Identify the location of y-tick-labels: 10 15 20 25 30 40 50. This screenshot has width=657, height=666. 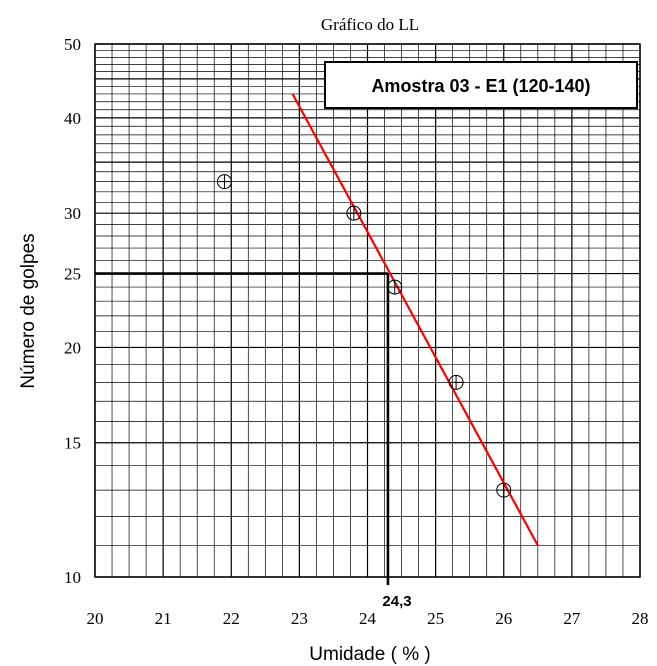
(72, 311).